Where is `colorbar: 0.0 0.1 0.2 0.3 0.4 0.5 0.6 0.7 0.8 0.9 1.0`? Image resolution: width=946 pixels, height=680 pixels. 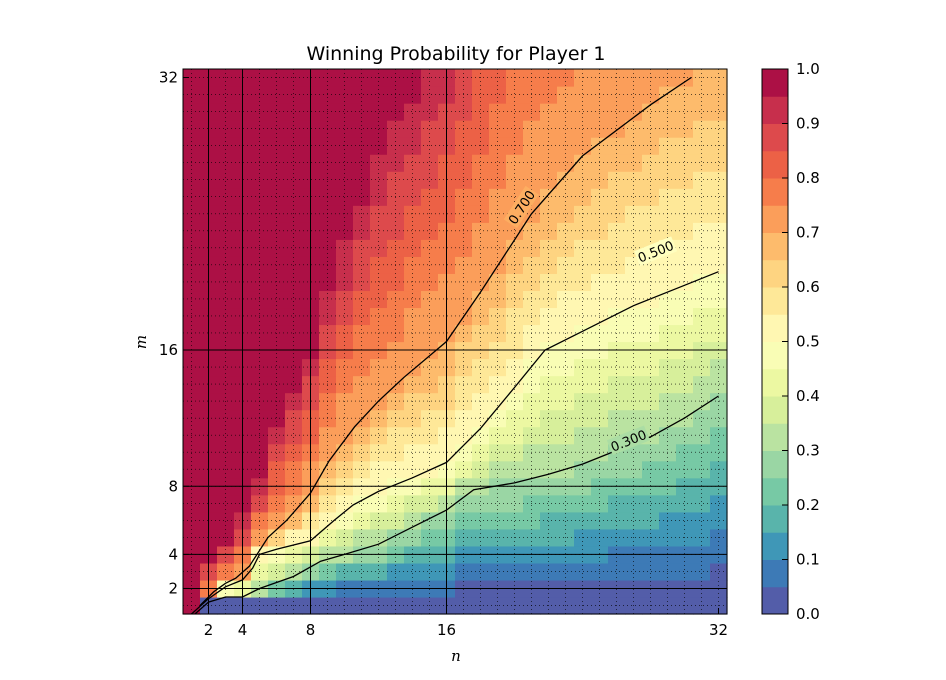
colorbar: 0.0 0.1 0.2 0.3 0.4 0.5 0.6 0.7 0.8 0.9 1.0 is located at coordinates (790, 341).